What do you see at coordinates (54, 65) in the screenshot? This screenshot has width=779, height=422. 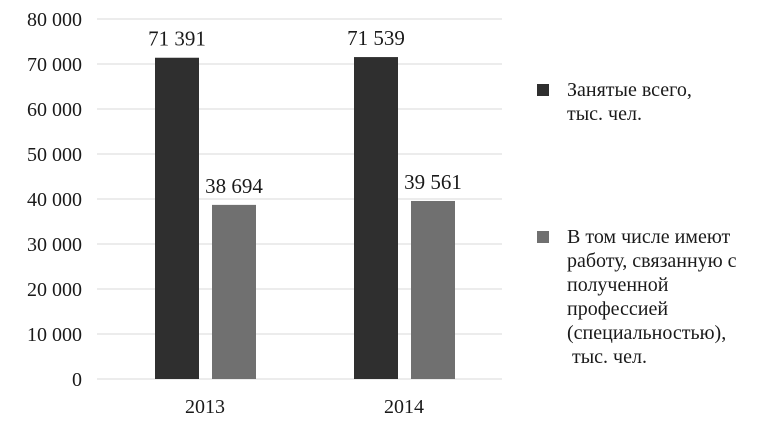 I see `y-tick-label-70000: 70 000` at bounding box center [54, 65].